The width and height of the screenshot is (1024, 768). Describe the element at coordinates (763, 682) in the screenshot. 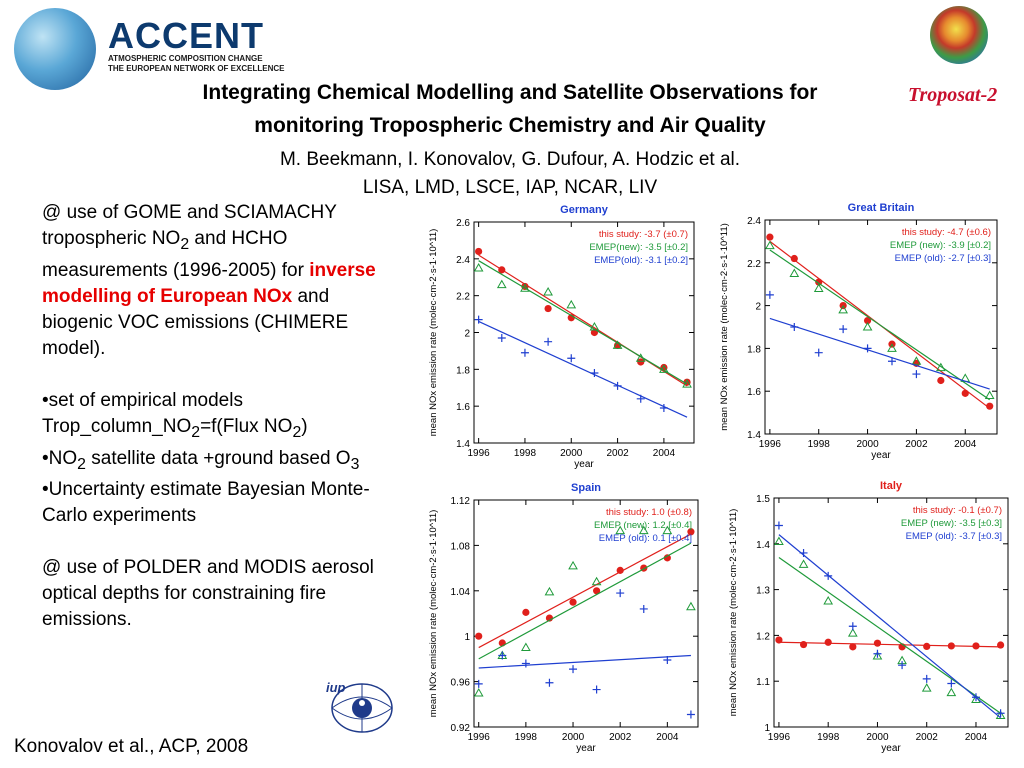

I see `y-tick-label: 1.1` at that location.